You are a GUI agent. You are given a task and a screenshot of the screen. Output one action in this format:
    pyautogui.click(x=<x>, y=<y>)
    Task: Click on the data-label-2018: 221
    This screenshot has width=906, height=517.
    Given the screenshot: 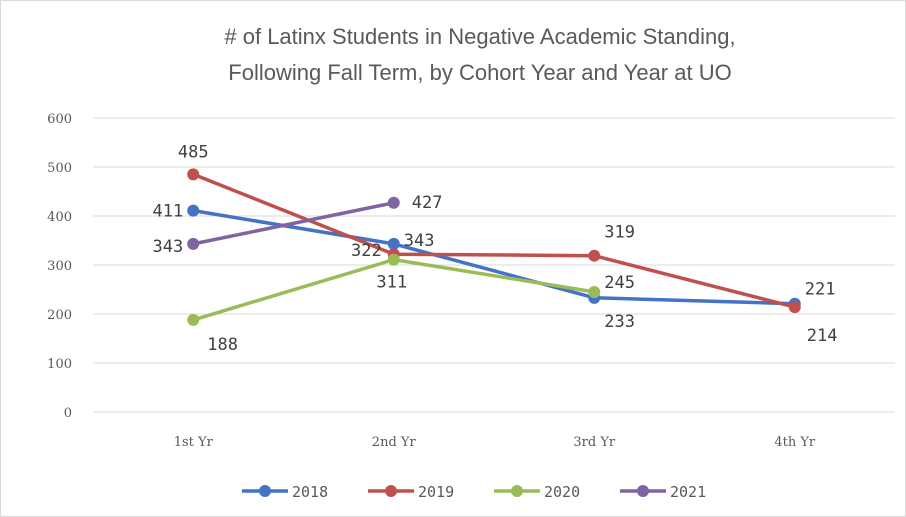 What is the action you would take?
    pyautogui.click(x=820, y=290)
    